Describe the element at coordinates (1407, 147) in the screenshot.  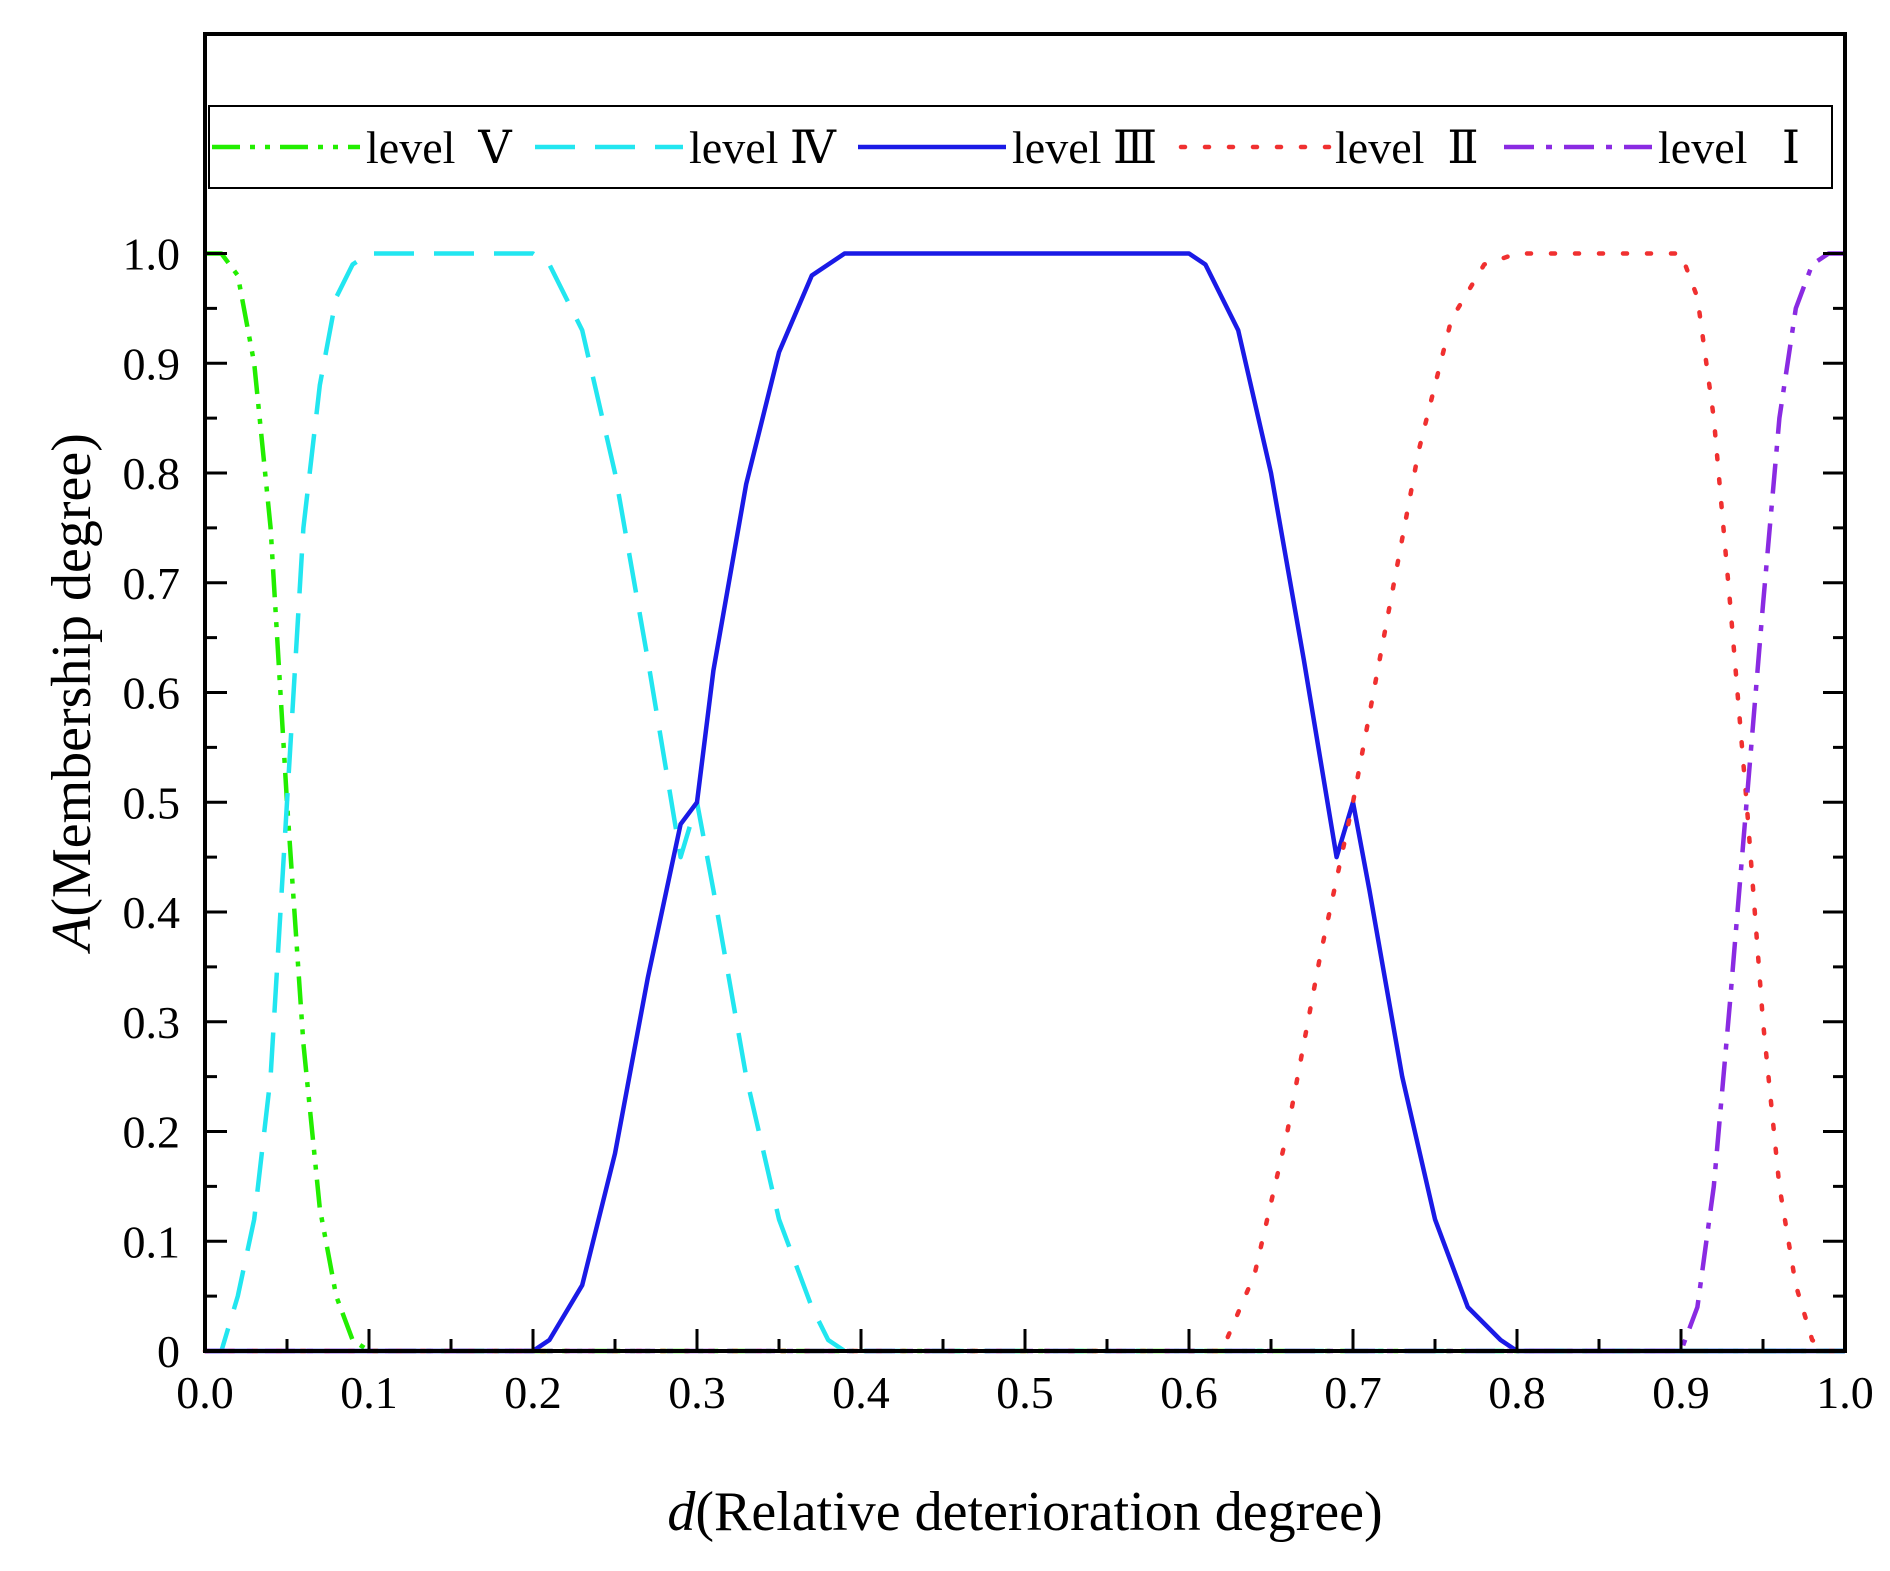
I see `legend-label-4: level Ⅱ` at that location.